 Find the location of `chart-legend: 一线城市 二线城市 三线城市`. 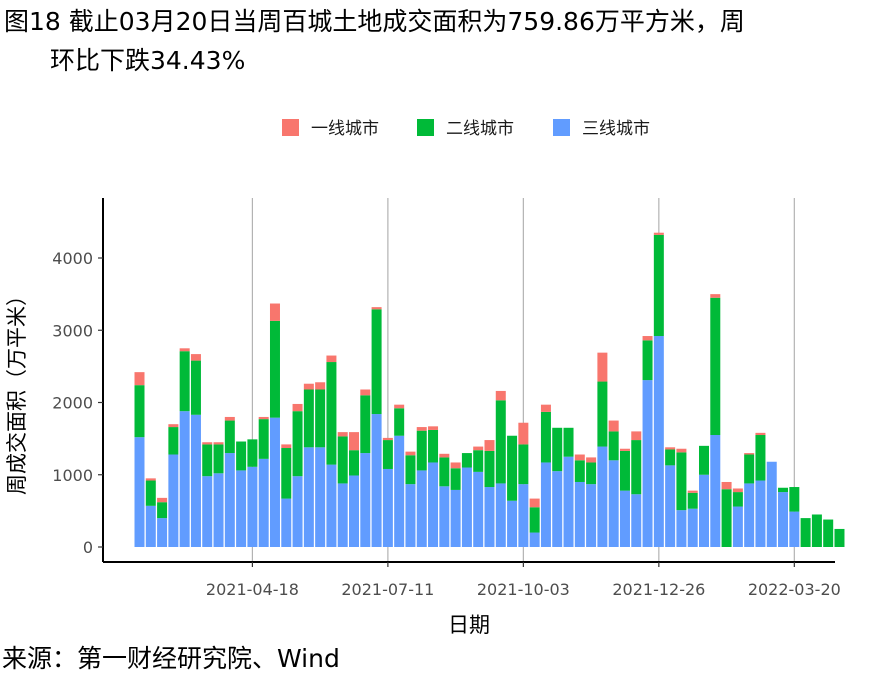

chart-legend: 一线城市 二线城市 三线城市 is located at coordinates (466, 129).